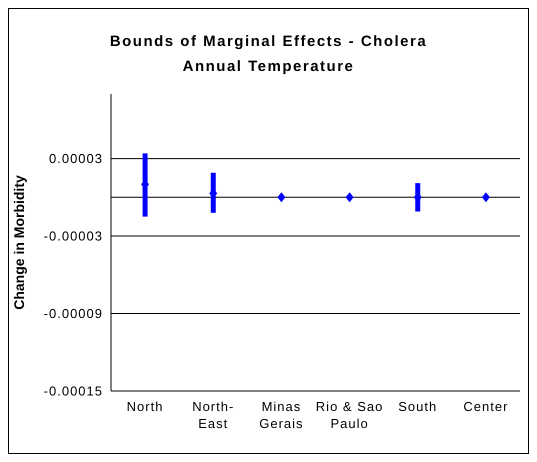 The image size is (537, 462). I want to click on y-tick-label: -0.00003, so click(73, 236).